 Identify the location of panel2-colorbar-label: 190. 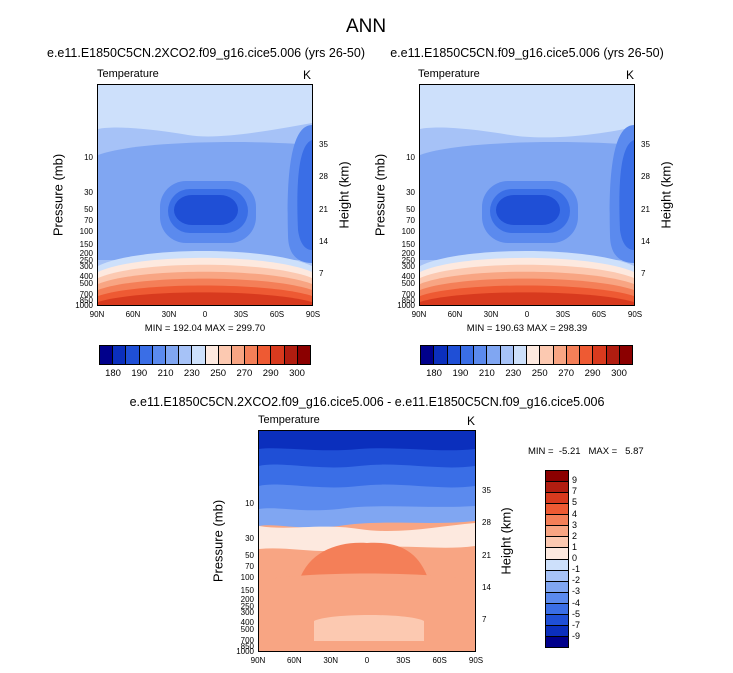
(460, 373).